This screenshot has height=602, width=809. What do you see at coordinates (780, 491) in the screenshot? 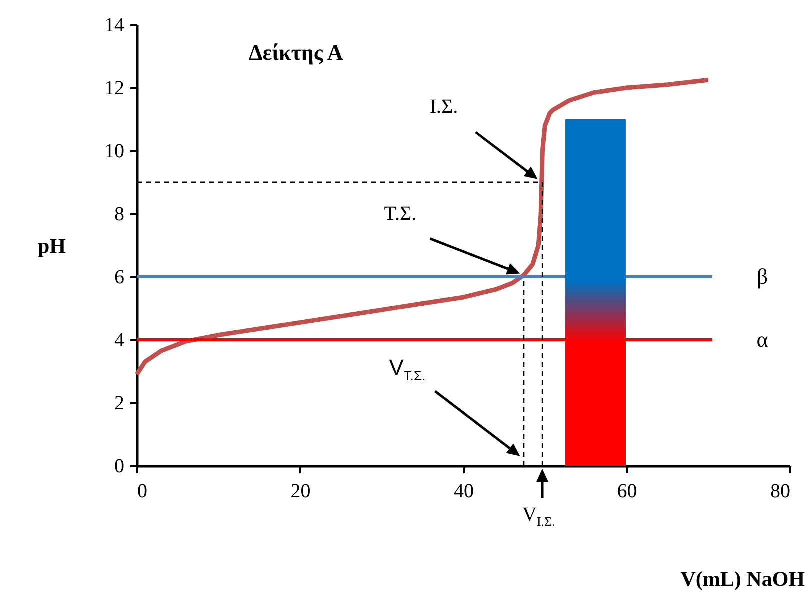
I see `x-tick-label: 80` at bounding box center [780, 491].